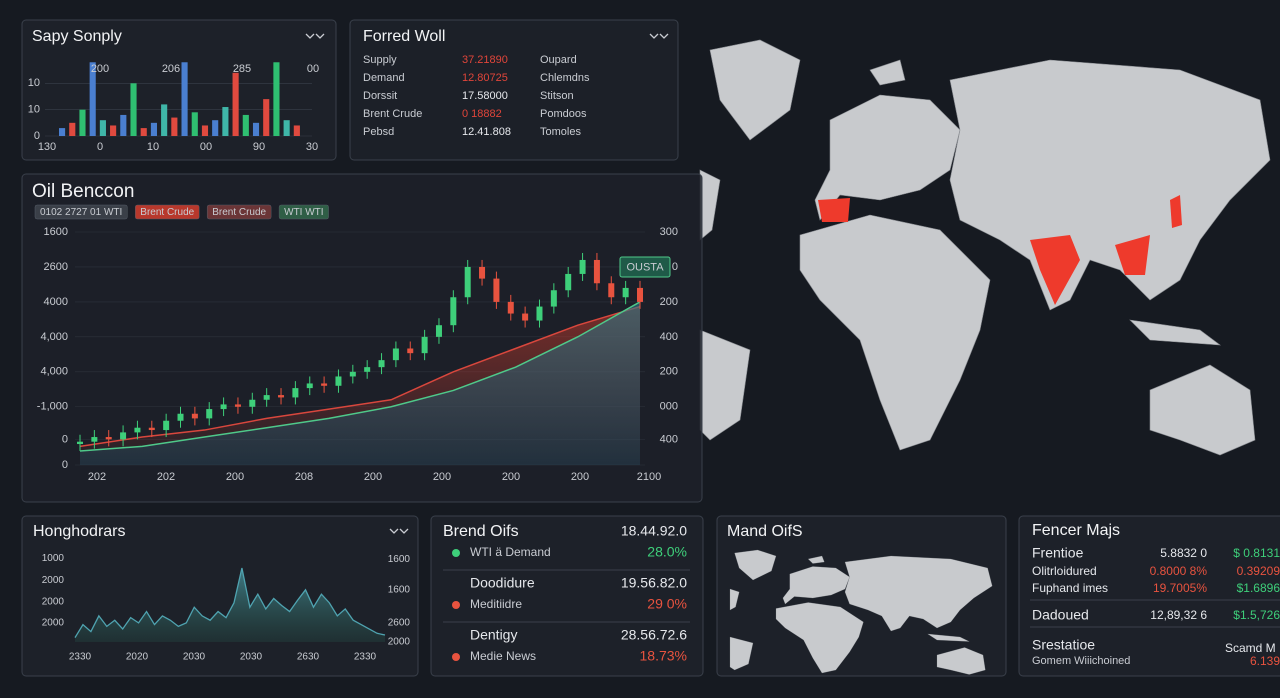 This screenshot has width=1280, height=698. Describe the element at coordinates (79, 531) in the screenshot. I see `panel-title: Honghodrars` at that location.